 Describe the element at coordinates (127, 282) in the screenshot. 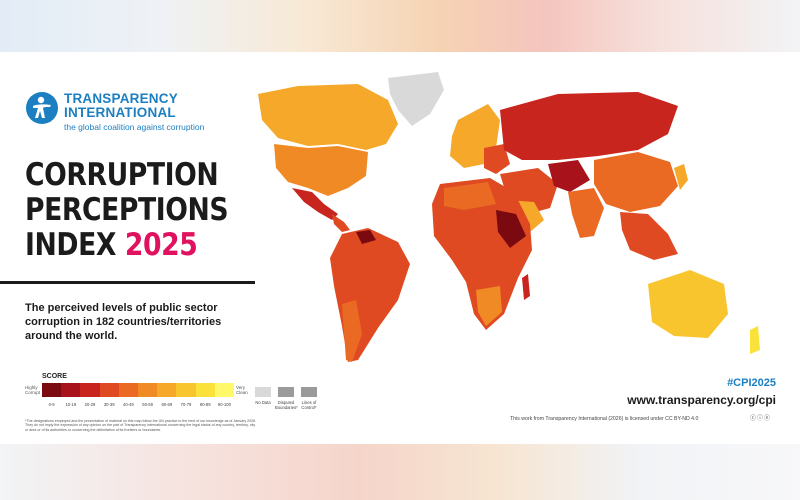

I see `title-divider` at that location.